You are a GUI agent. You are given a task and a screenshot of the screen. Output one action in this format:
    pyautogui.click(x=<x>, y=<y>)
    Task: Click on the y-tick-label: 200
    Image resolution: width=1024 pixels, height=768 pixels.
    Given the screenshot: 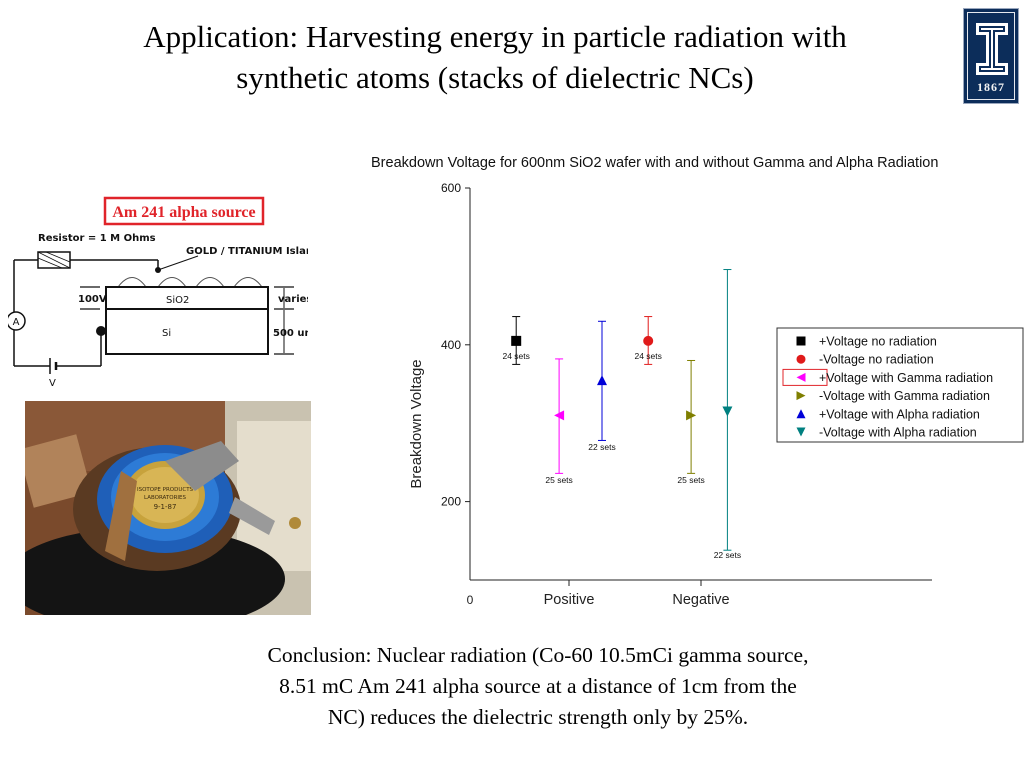 What is the action you would take?
    pyautogui.click(x=451, y=502)
    